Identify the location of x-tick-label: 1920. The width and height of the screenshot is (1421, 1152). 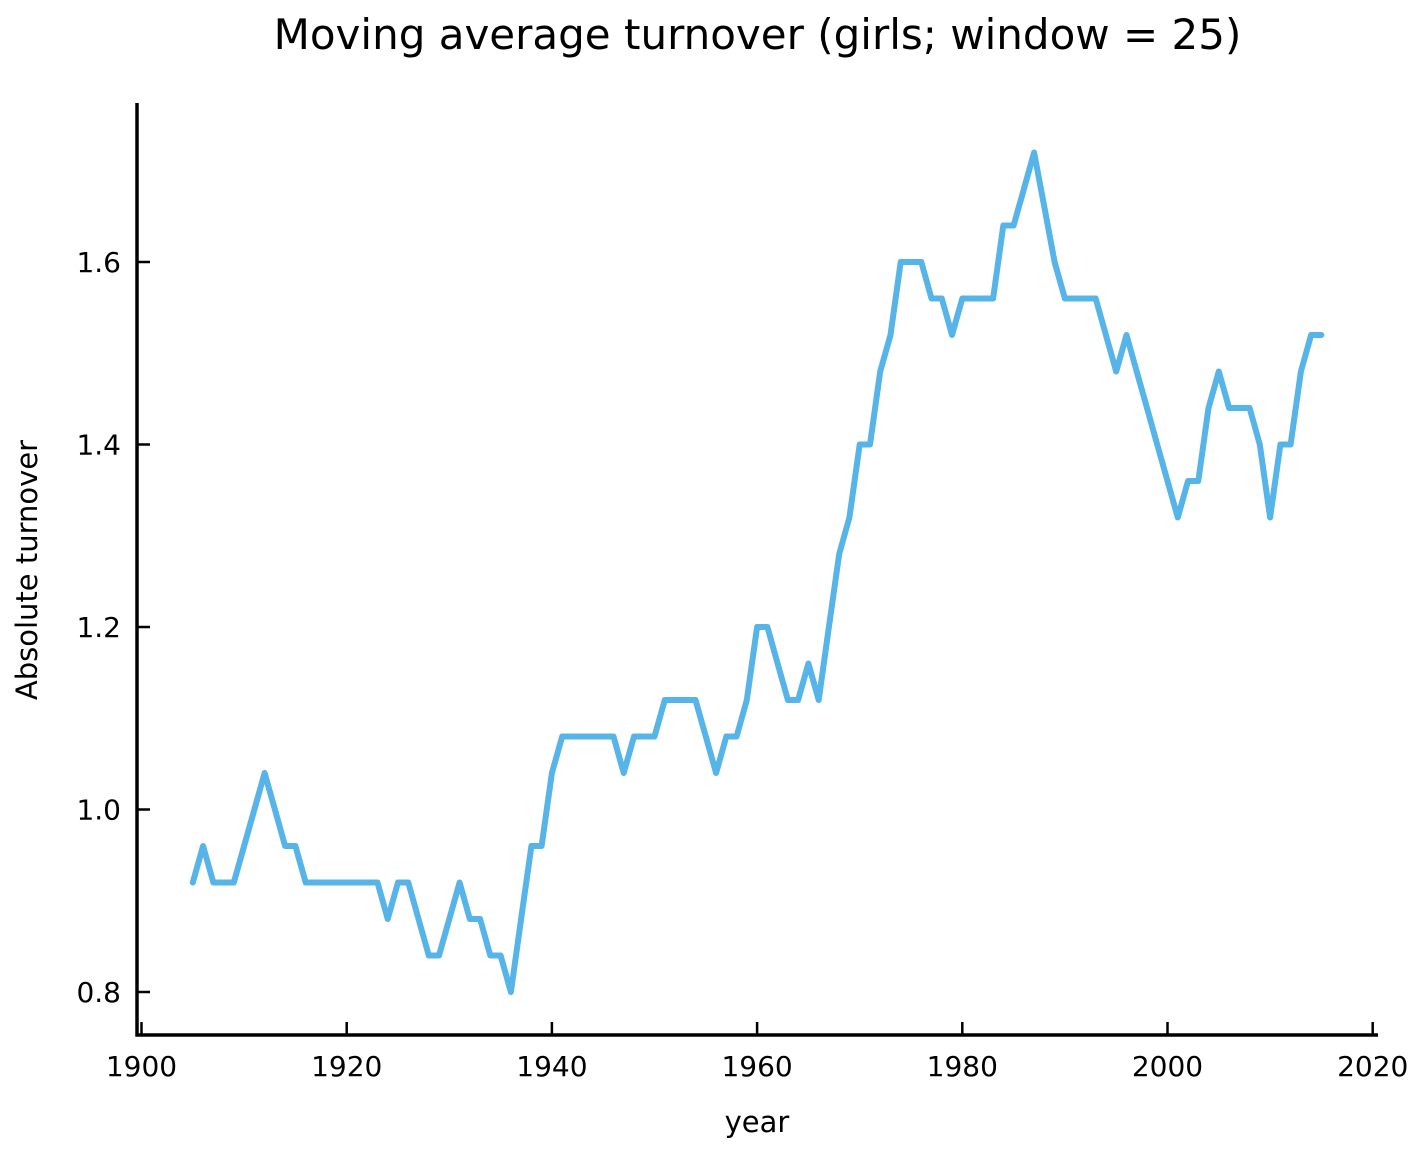
(346, 1066).